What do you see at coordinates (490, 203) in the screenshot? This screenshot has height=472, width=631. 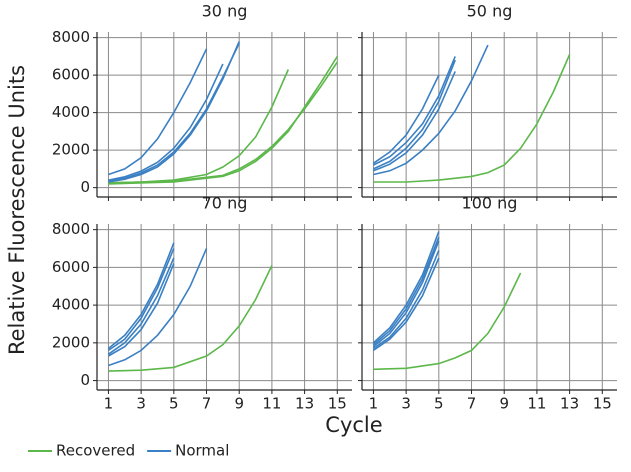 I see `panel-title: 100 ng` at bounding box center [490, 203].